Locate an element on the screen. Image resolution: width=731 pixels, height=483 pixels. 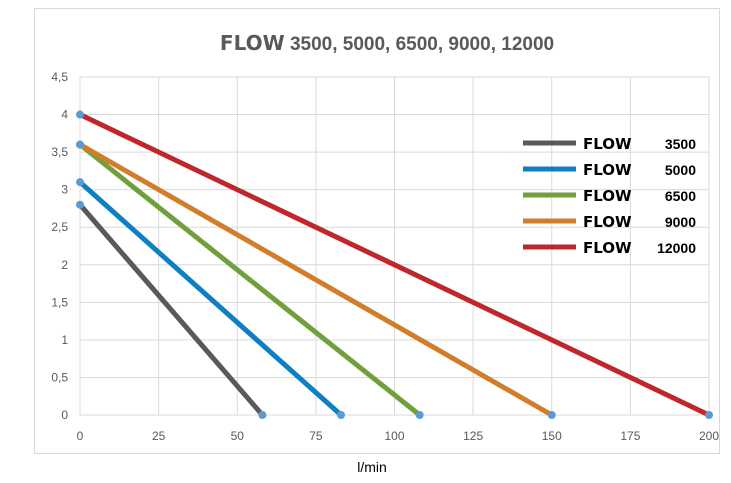
x-tick-label: 125 is located at coordinates (473, 436).